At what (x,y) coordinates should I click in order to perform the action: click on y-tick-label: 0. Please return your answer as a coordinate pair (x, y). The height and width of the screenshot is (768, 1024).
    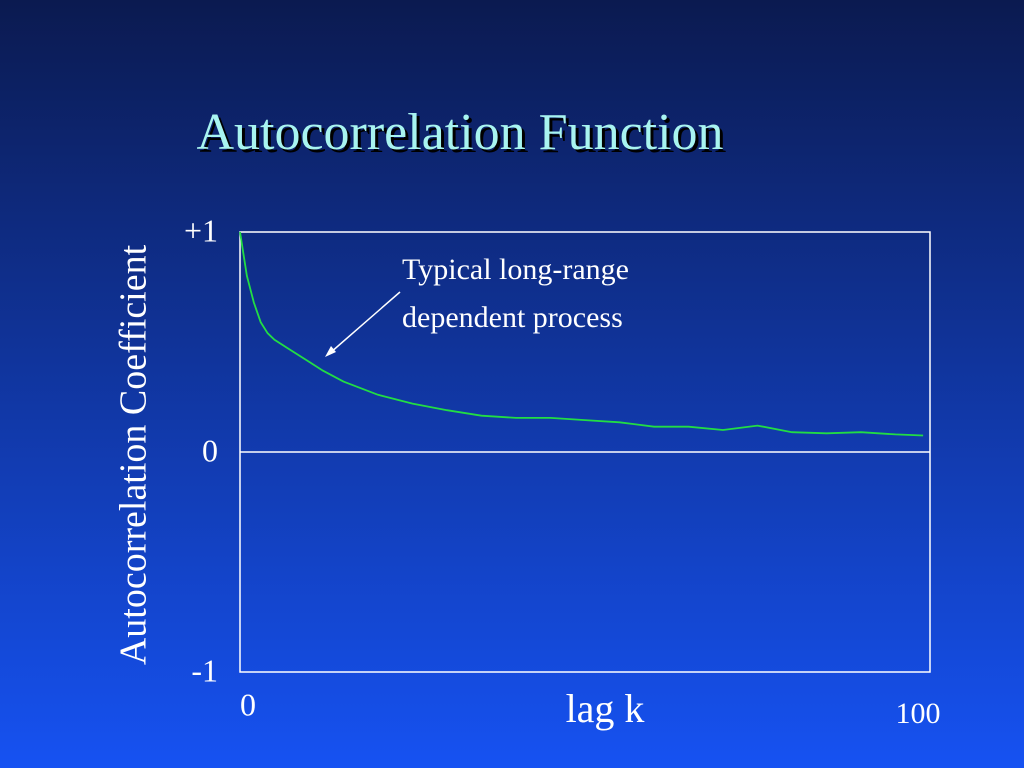
    Looking at the image, I should click on (210, 450).